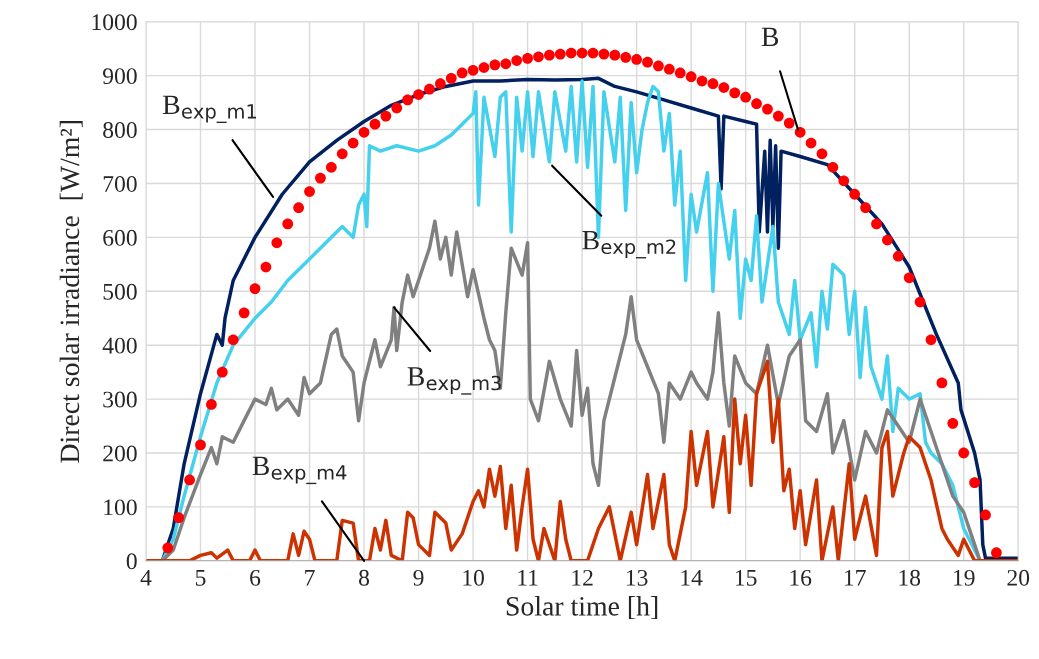 The height and width of the screenshot is (659, 1039). I want to click on annotation: B, so click(770, 37).